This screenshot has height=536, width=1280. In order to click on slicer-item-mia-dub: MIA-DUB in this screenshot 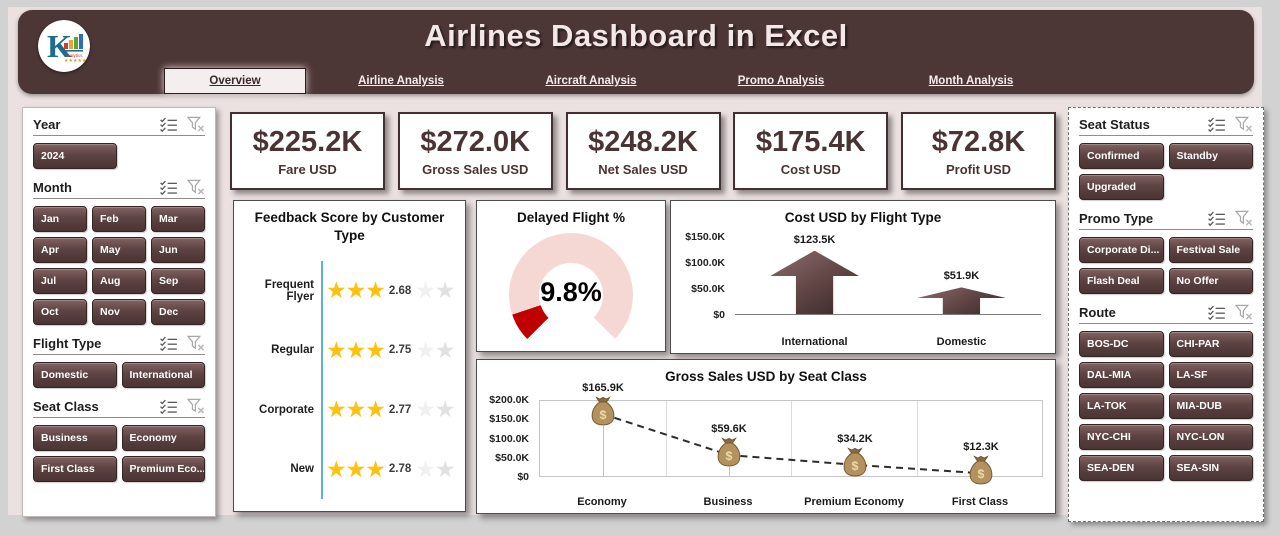, I will do `click(1210, 406)`.